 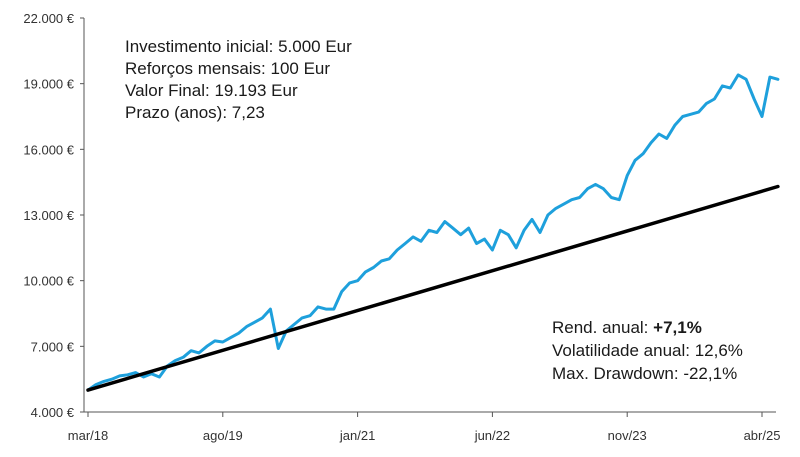 What do you see at coordinates (644, 373) in the screenshot?
I see `drawdown-text: Max. Drawdown: -22,1%` at bounding box center [644, 373].